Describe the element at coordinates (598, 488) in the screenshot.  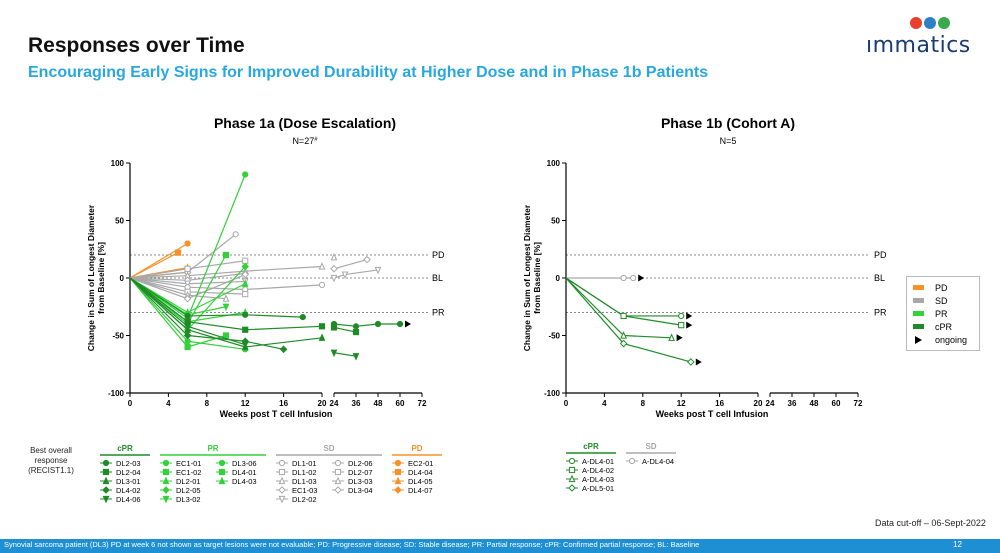
I see `legend-patient-id: A-DL5-01` at that location.